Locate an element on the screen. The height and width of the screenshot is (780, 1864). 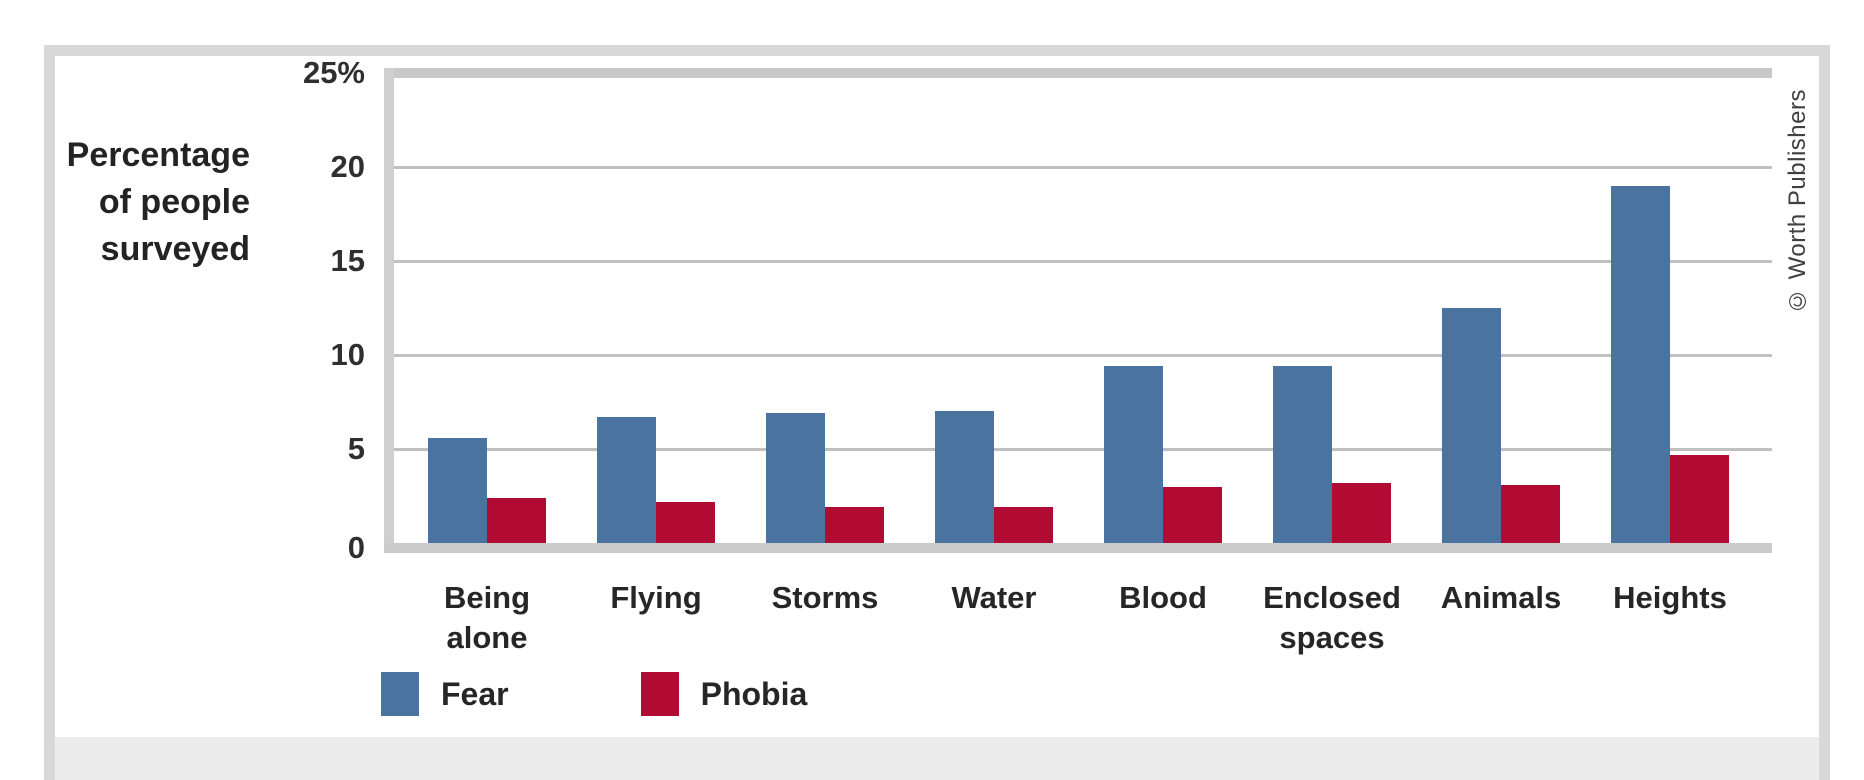
y-axis-title: Percentage of people surveyed is located at coordinates (145, 202).